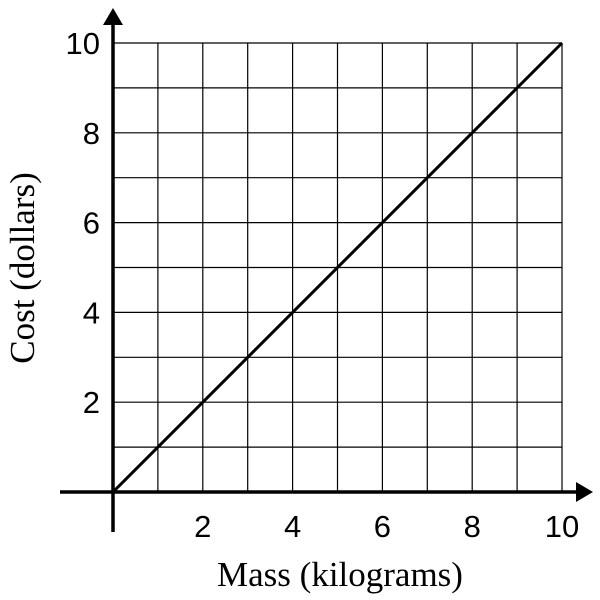  What do you see at coordinates (202, 526) in the screenshot?
I see `x-tick-label: 2` at bounding box center [202, 526].